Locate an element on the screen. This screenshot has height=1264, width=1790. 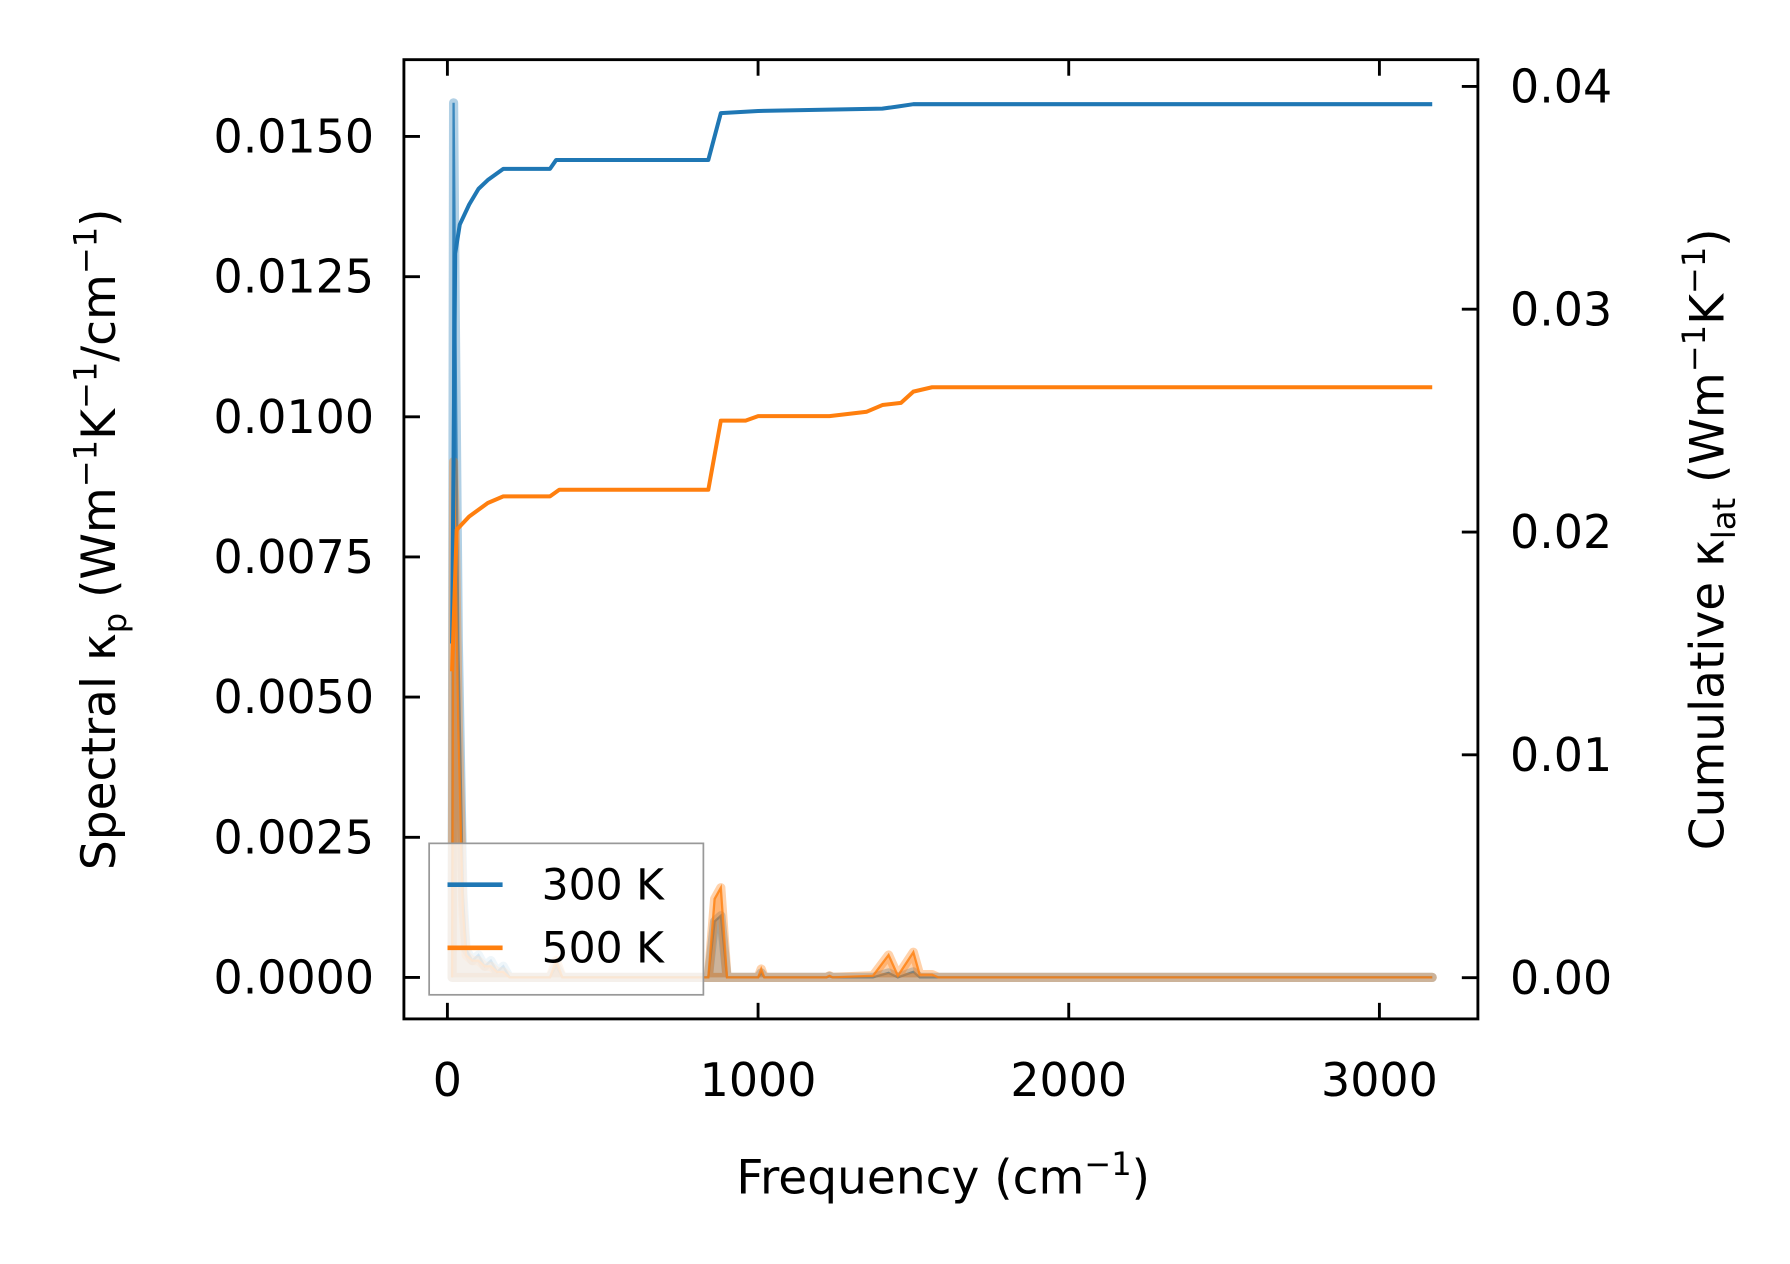
y-left-tick-label: 0.0075 is located at coordinates (294, 557).